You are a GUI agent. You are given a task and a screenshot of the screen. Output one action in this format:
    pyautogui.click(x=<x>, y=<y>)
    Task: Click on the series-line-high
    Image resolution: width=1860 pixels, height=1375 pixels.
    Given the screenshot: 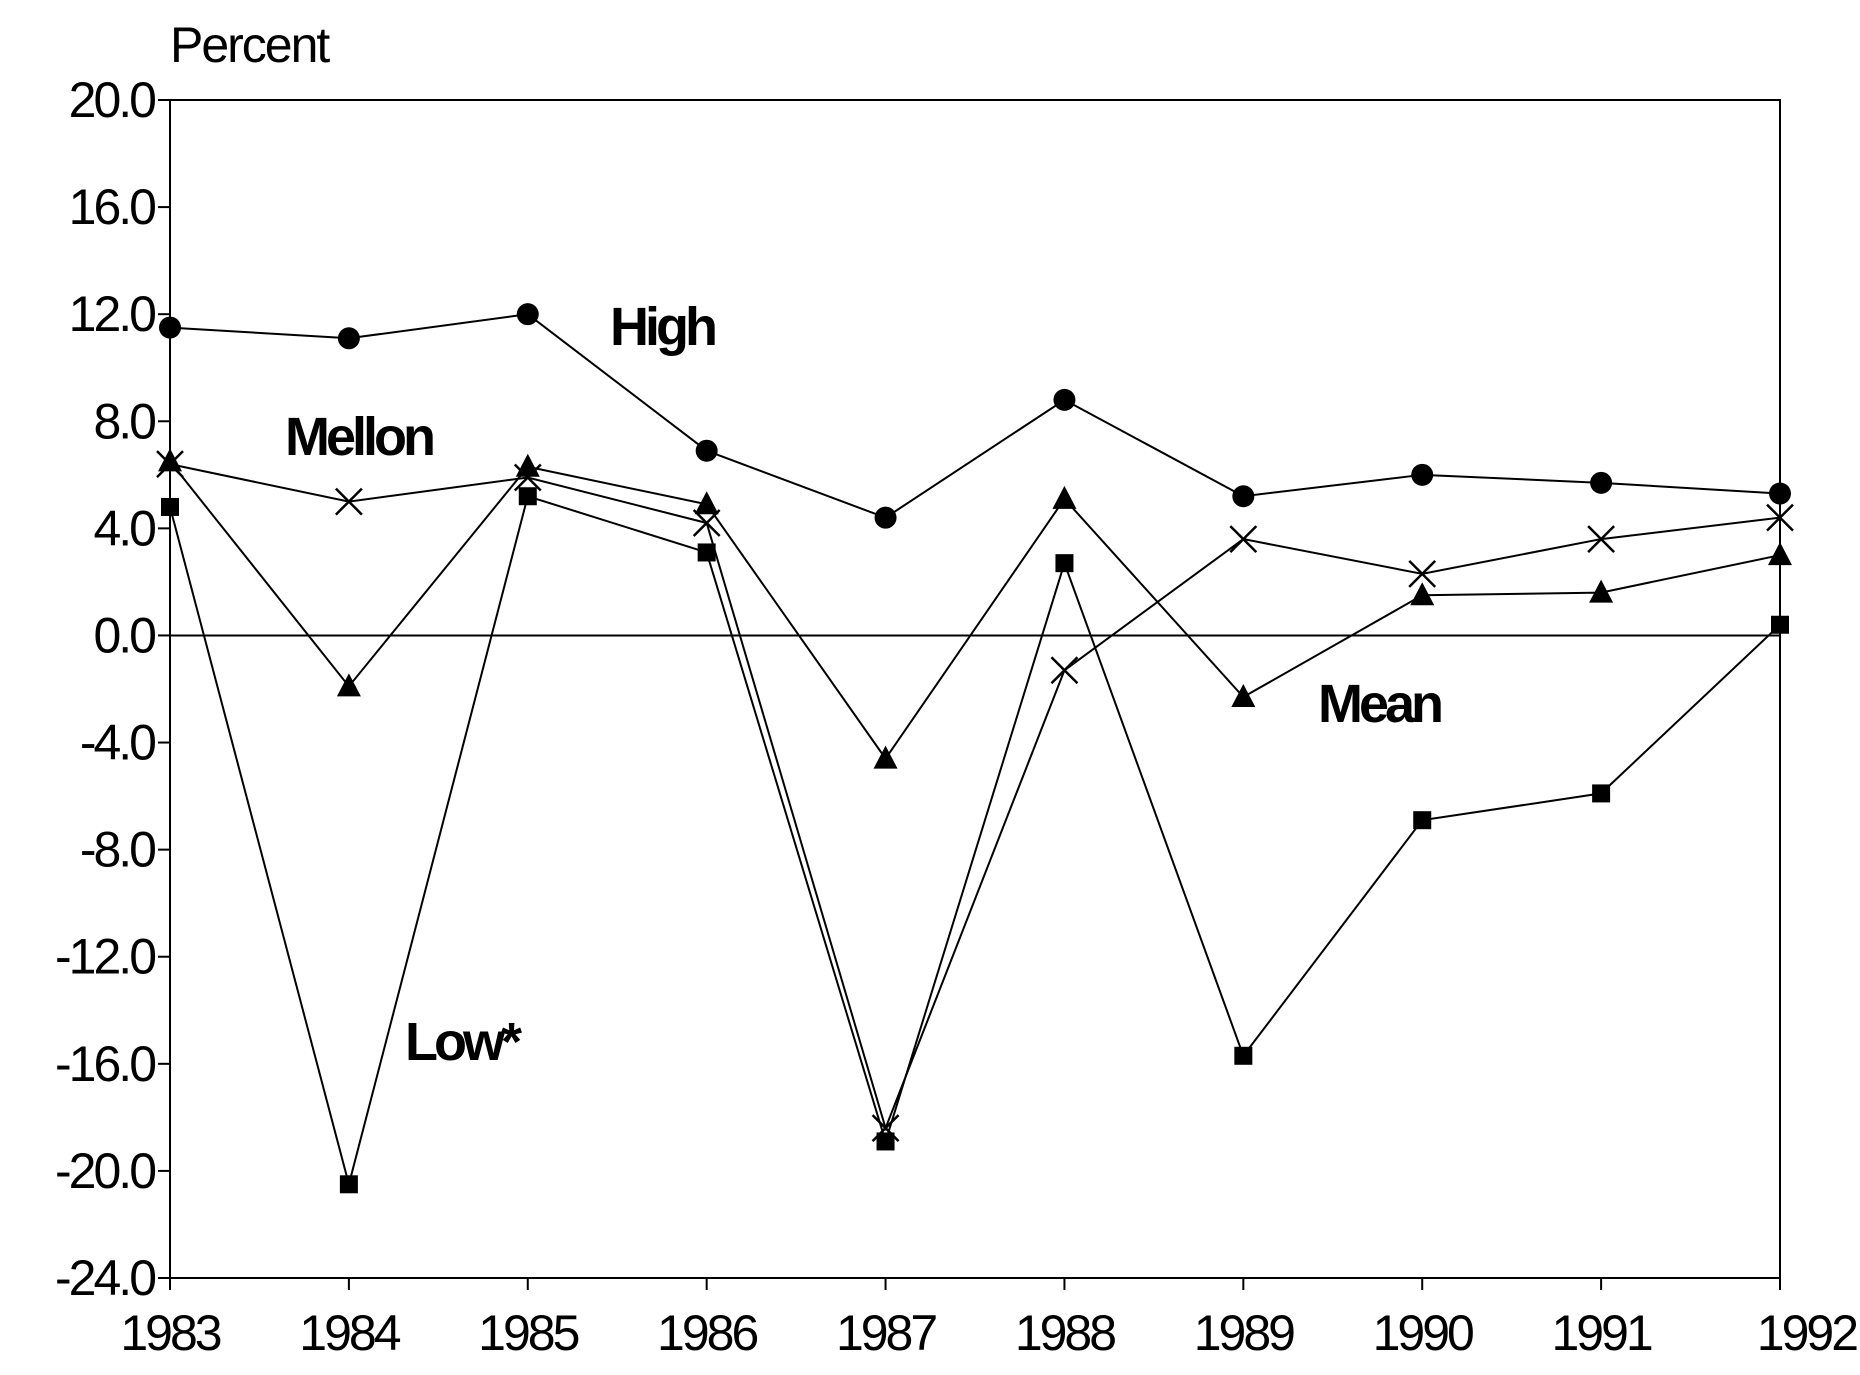 What is the action you would take?
    pyautogui.click(x=975, y=416)
    